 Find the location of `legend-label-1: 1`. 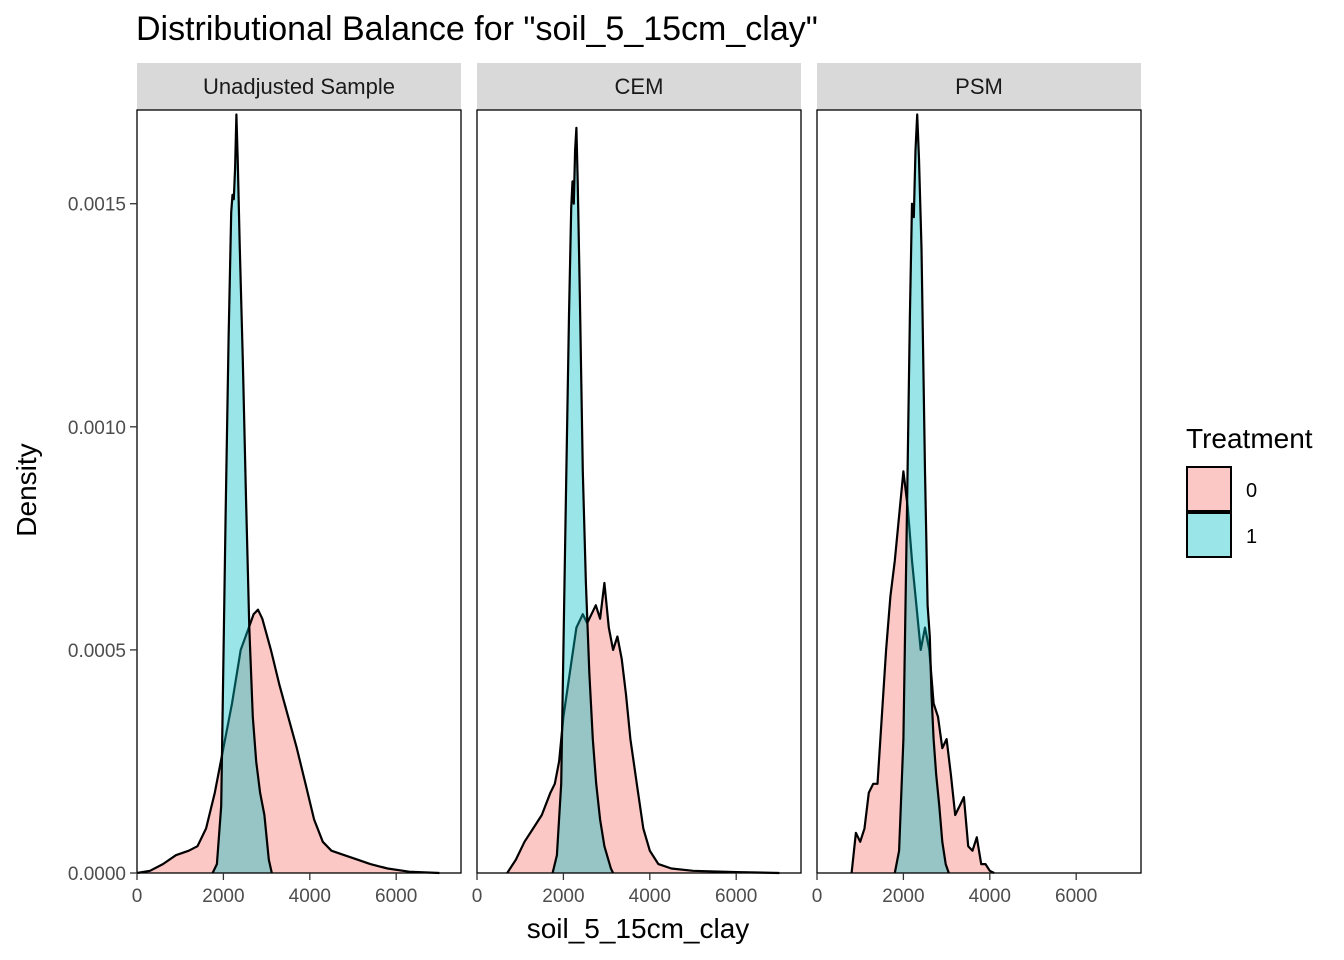

legend-label-1: 1 is located at coordinates (1251, 537).